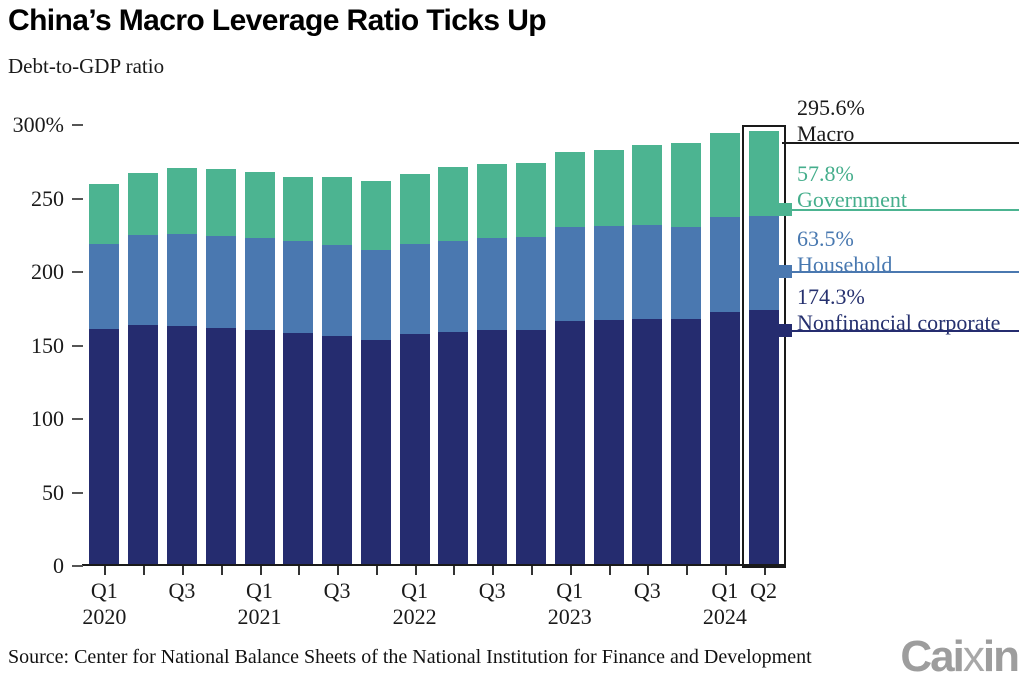 This screenshot has width=1024, height=682. I want to click on callout-macro: 295.6% Macro, so click(831, 121).